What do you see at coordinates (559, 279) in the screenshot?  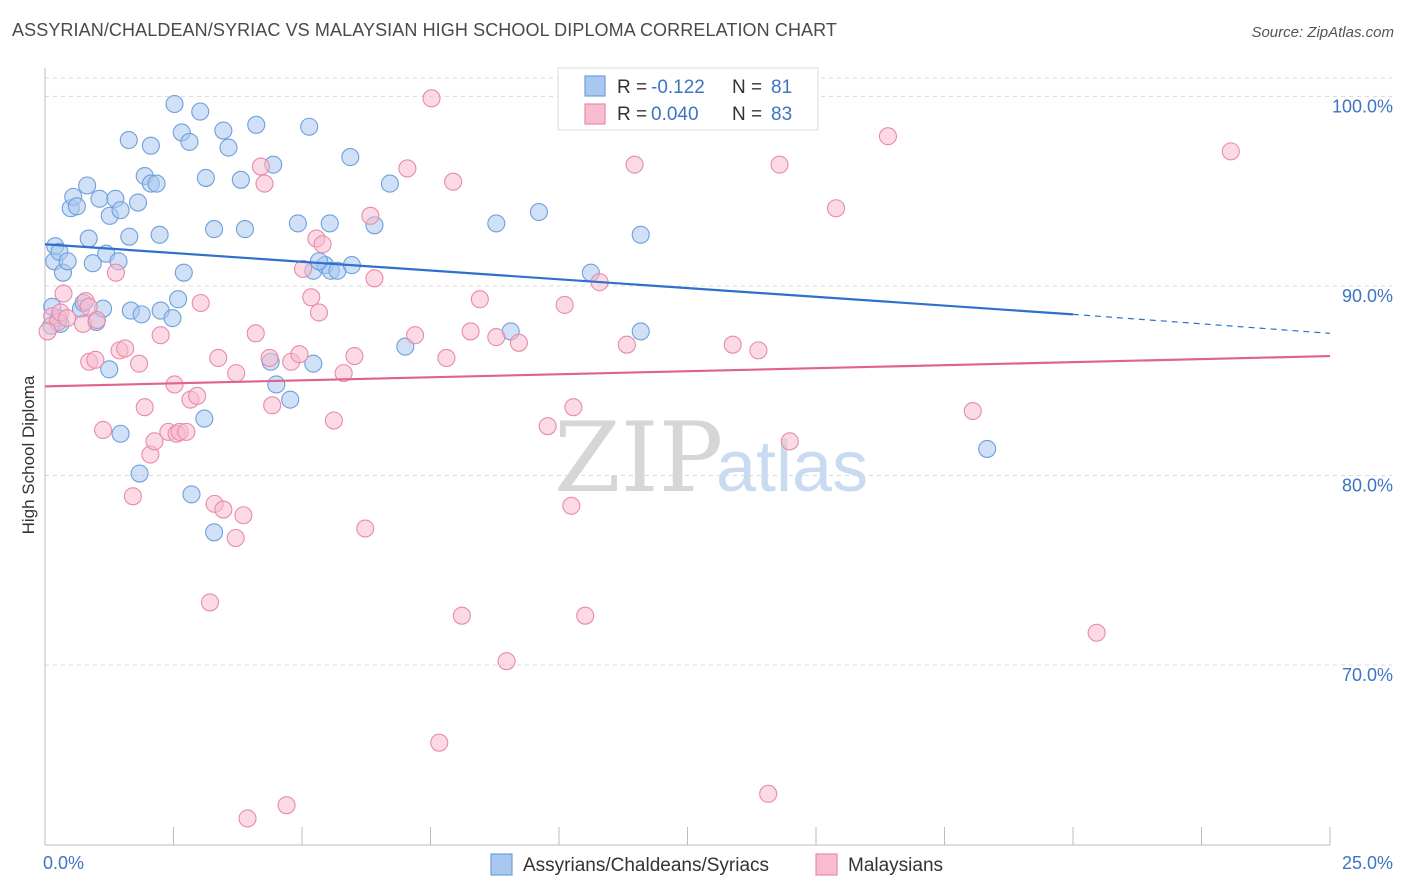 I see `trend-line-assyrian` at bounding box center [559, 279].